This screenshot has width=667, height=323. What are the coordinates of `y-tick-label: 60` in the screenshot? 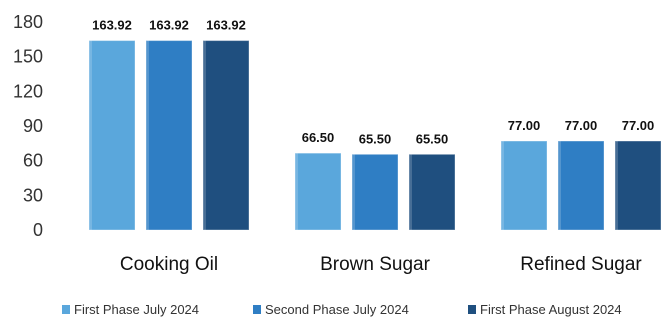 It's located at (33, 161).